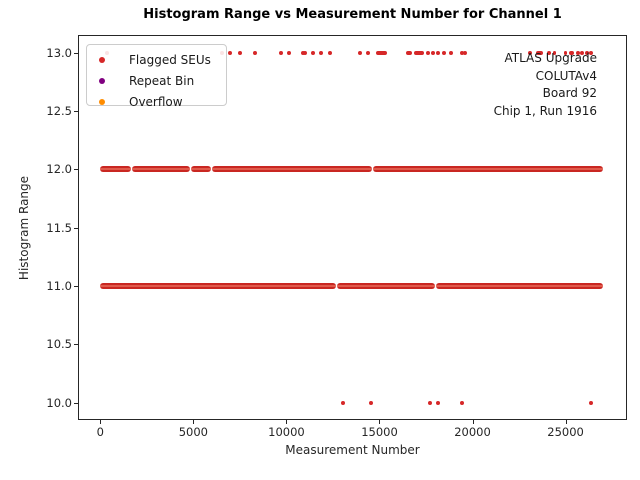  Describe the element at coordinates (352, 450) in the screenshot. I see `x-axis-label: Measurement Number` at that location.